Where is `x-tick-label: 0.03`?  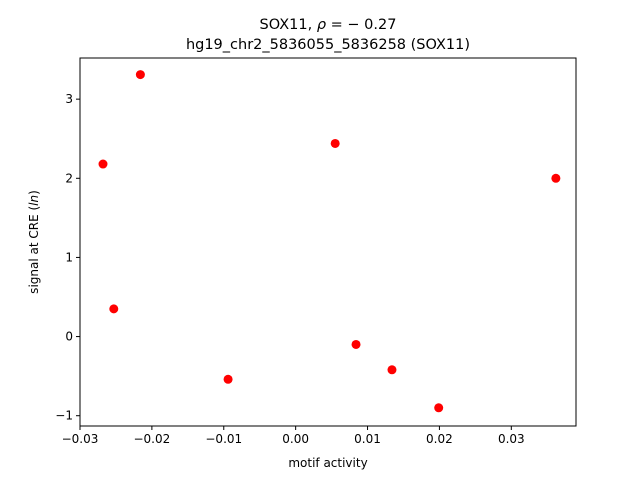
x-tick-label: 0.03 is located at coordinates (511, 439).